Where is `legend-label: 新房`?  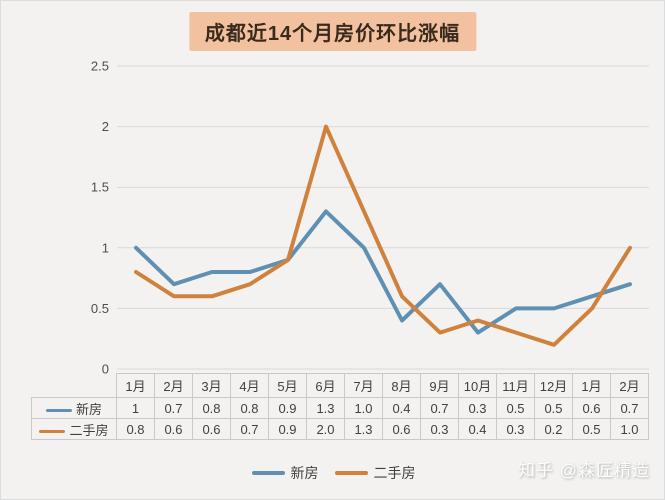 legend-label: 新房 is located at coordinates (304, 473).